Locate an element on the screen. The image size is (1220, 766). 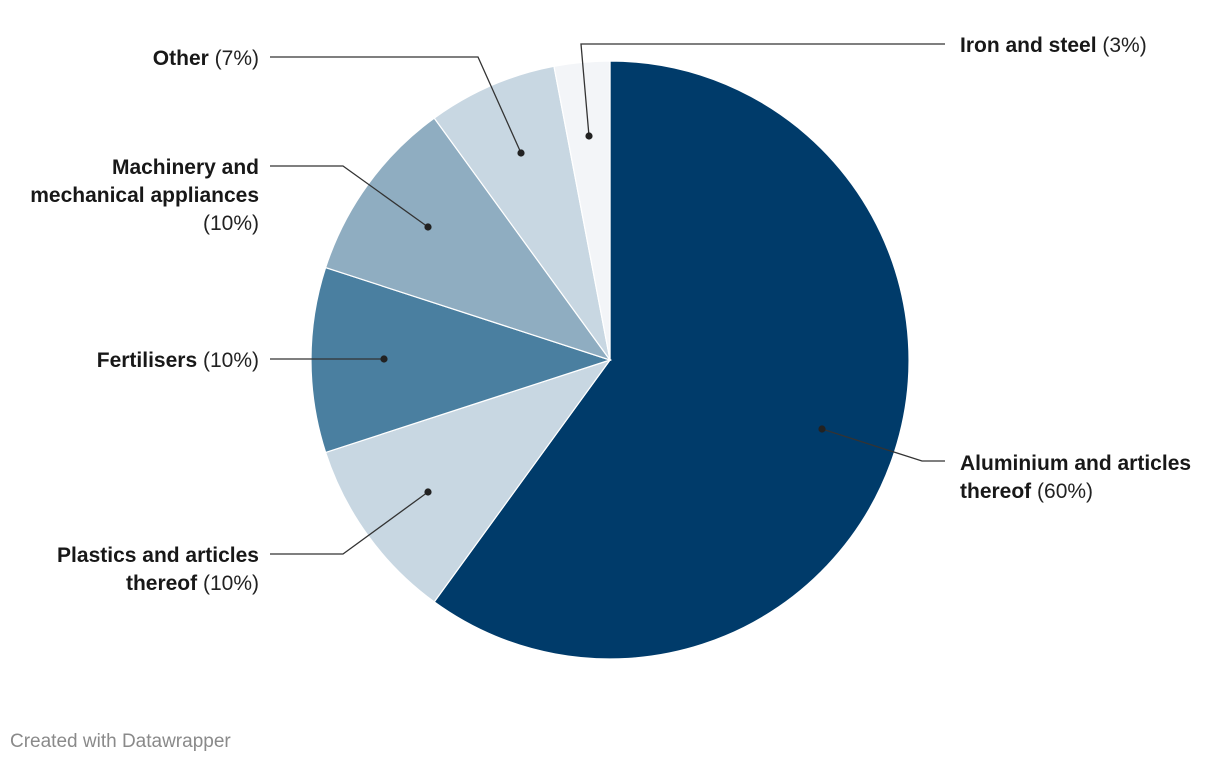
slice-label-name: mechanical appliances is located at coordinates (144, 195).